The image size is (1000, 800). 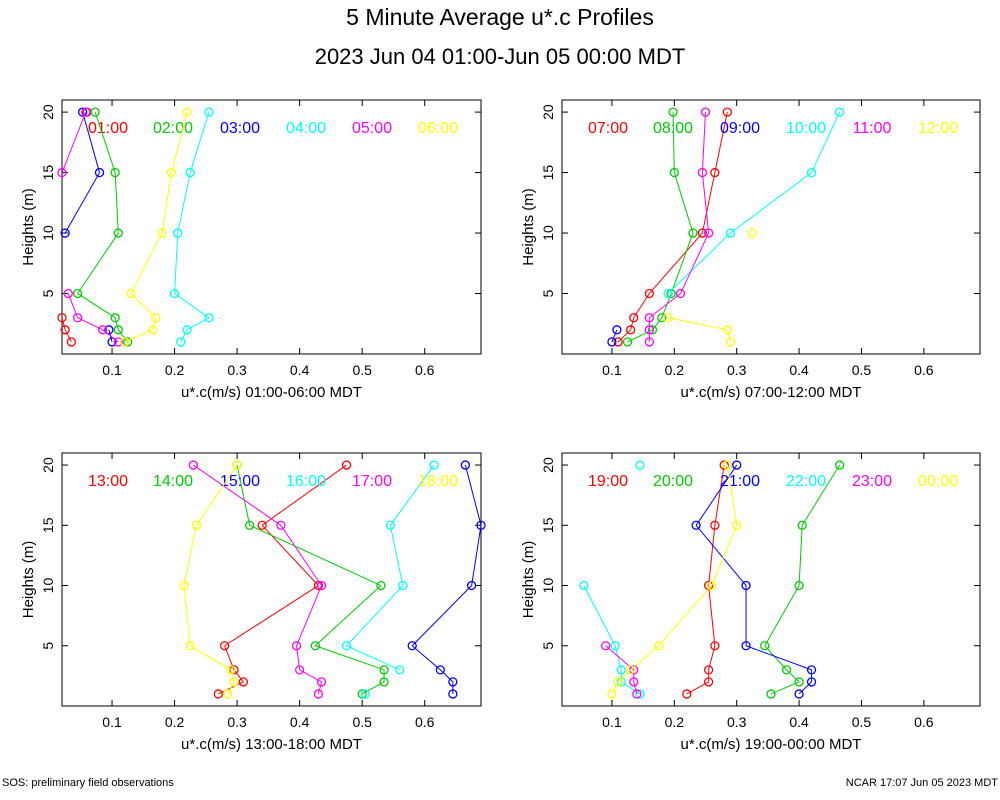 What do you see at coordinates (771, 744) in the screenshot?
I see `x-axis-label: u*.c(m/s) 19:00-00:00 MDT` at bounding box center [771, 744].